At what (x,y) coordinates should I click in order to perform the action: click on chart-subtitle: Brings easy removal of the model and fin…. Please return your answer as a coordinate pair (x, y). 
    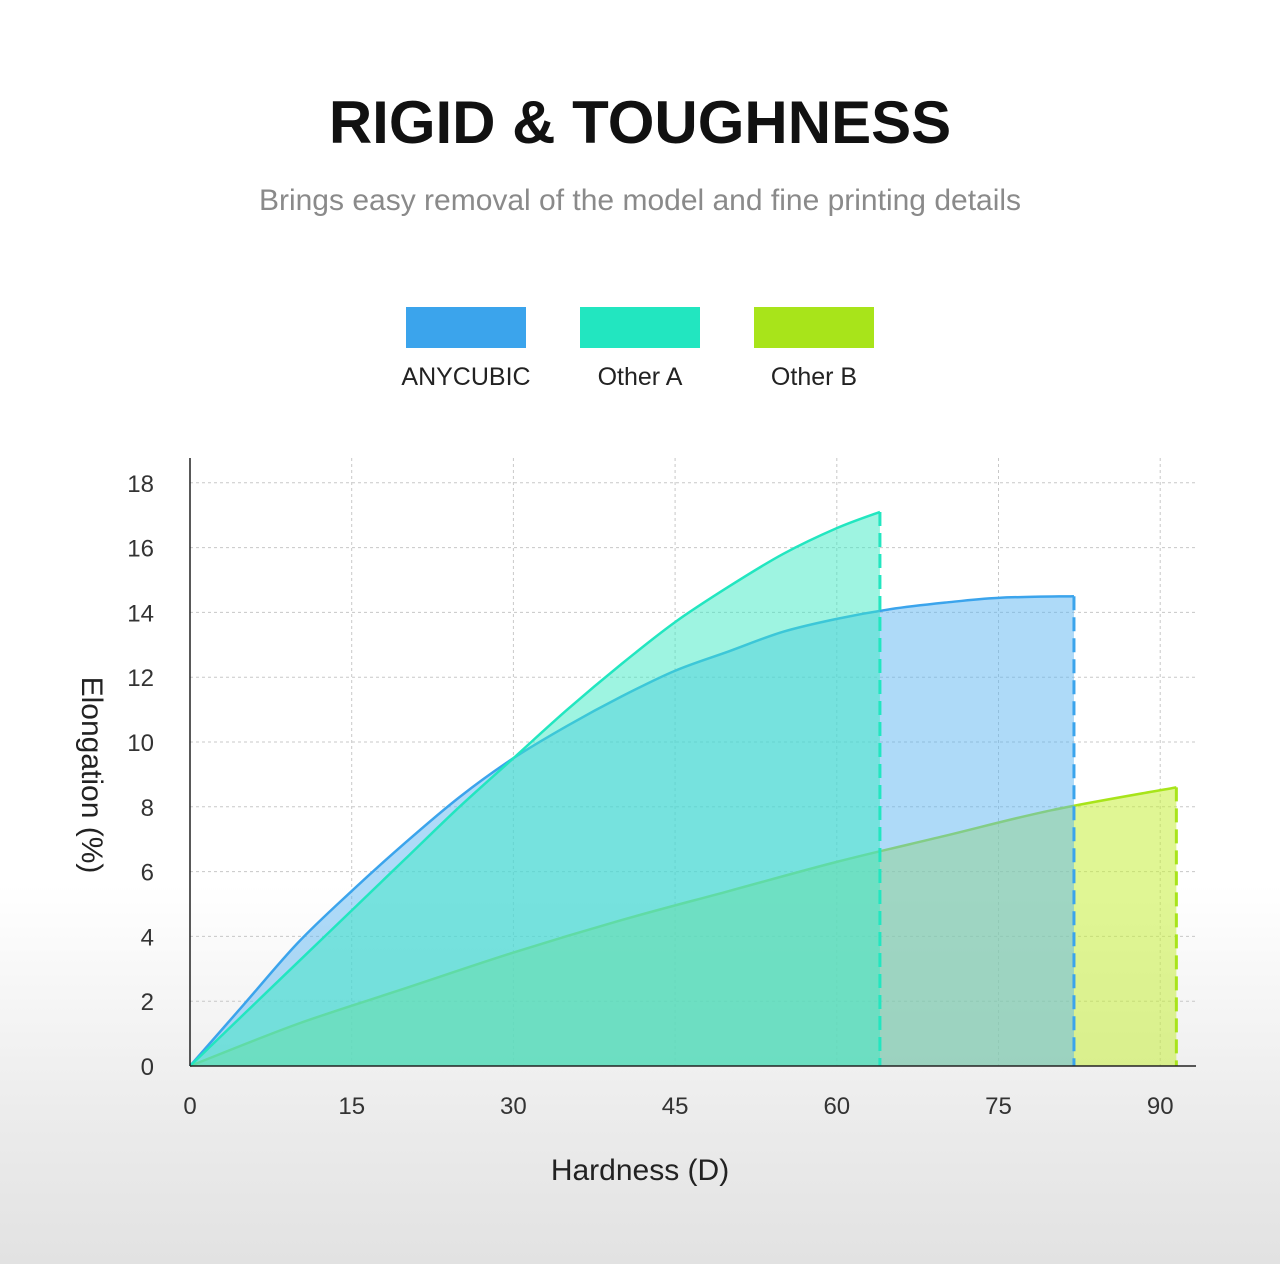
    Looking at the image, I should click on (640, 200).